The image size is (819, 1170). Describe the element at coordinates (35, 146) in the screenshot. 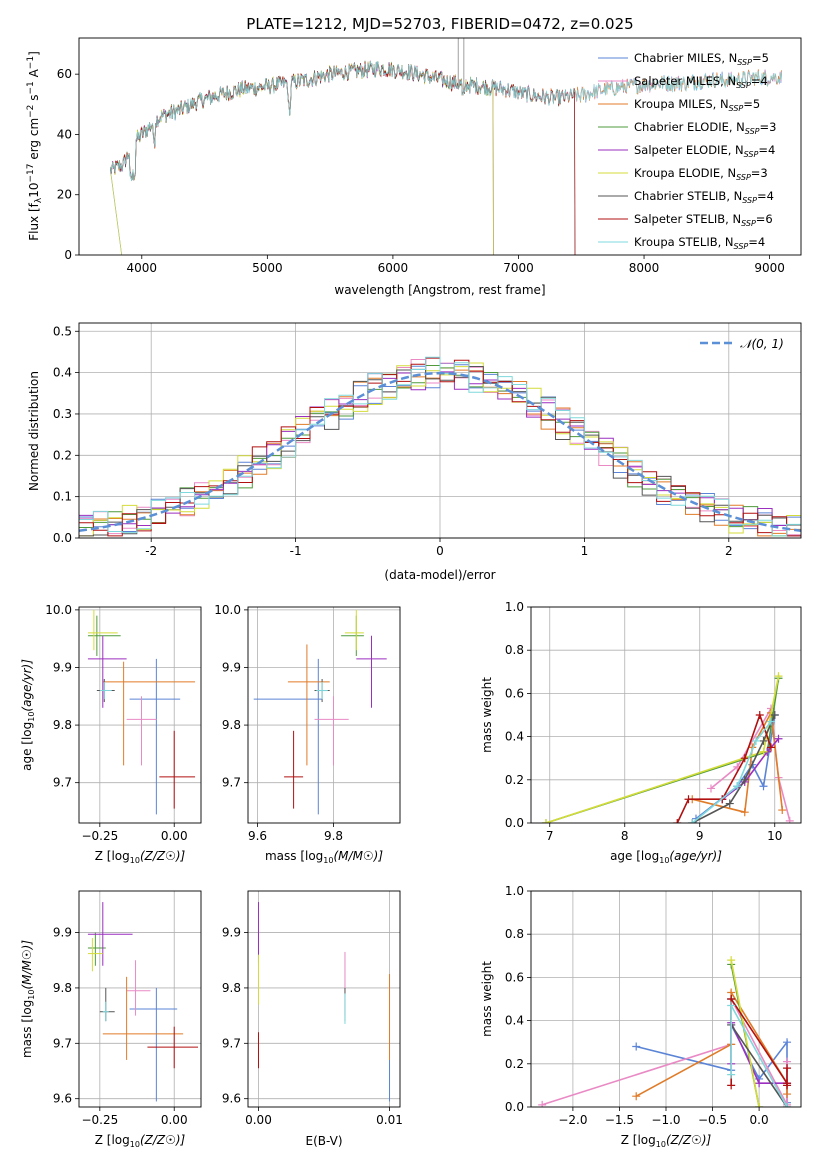

I see `y-axis-label: Flux [fλ10−17 erg cm−2 s−1 A−1]` at that location.